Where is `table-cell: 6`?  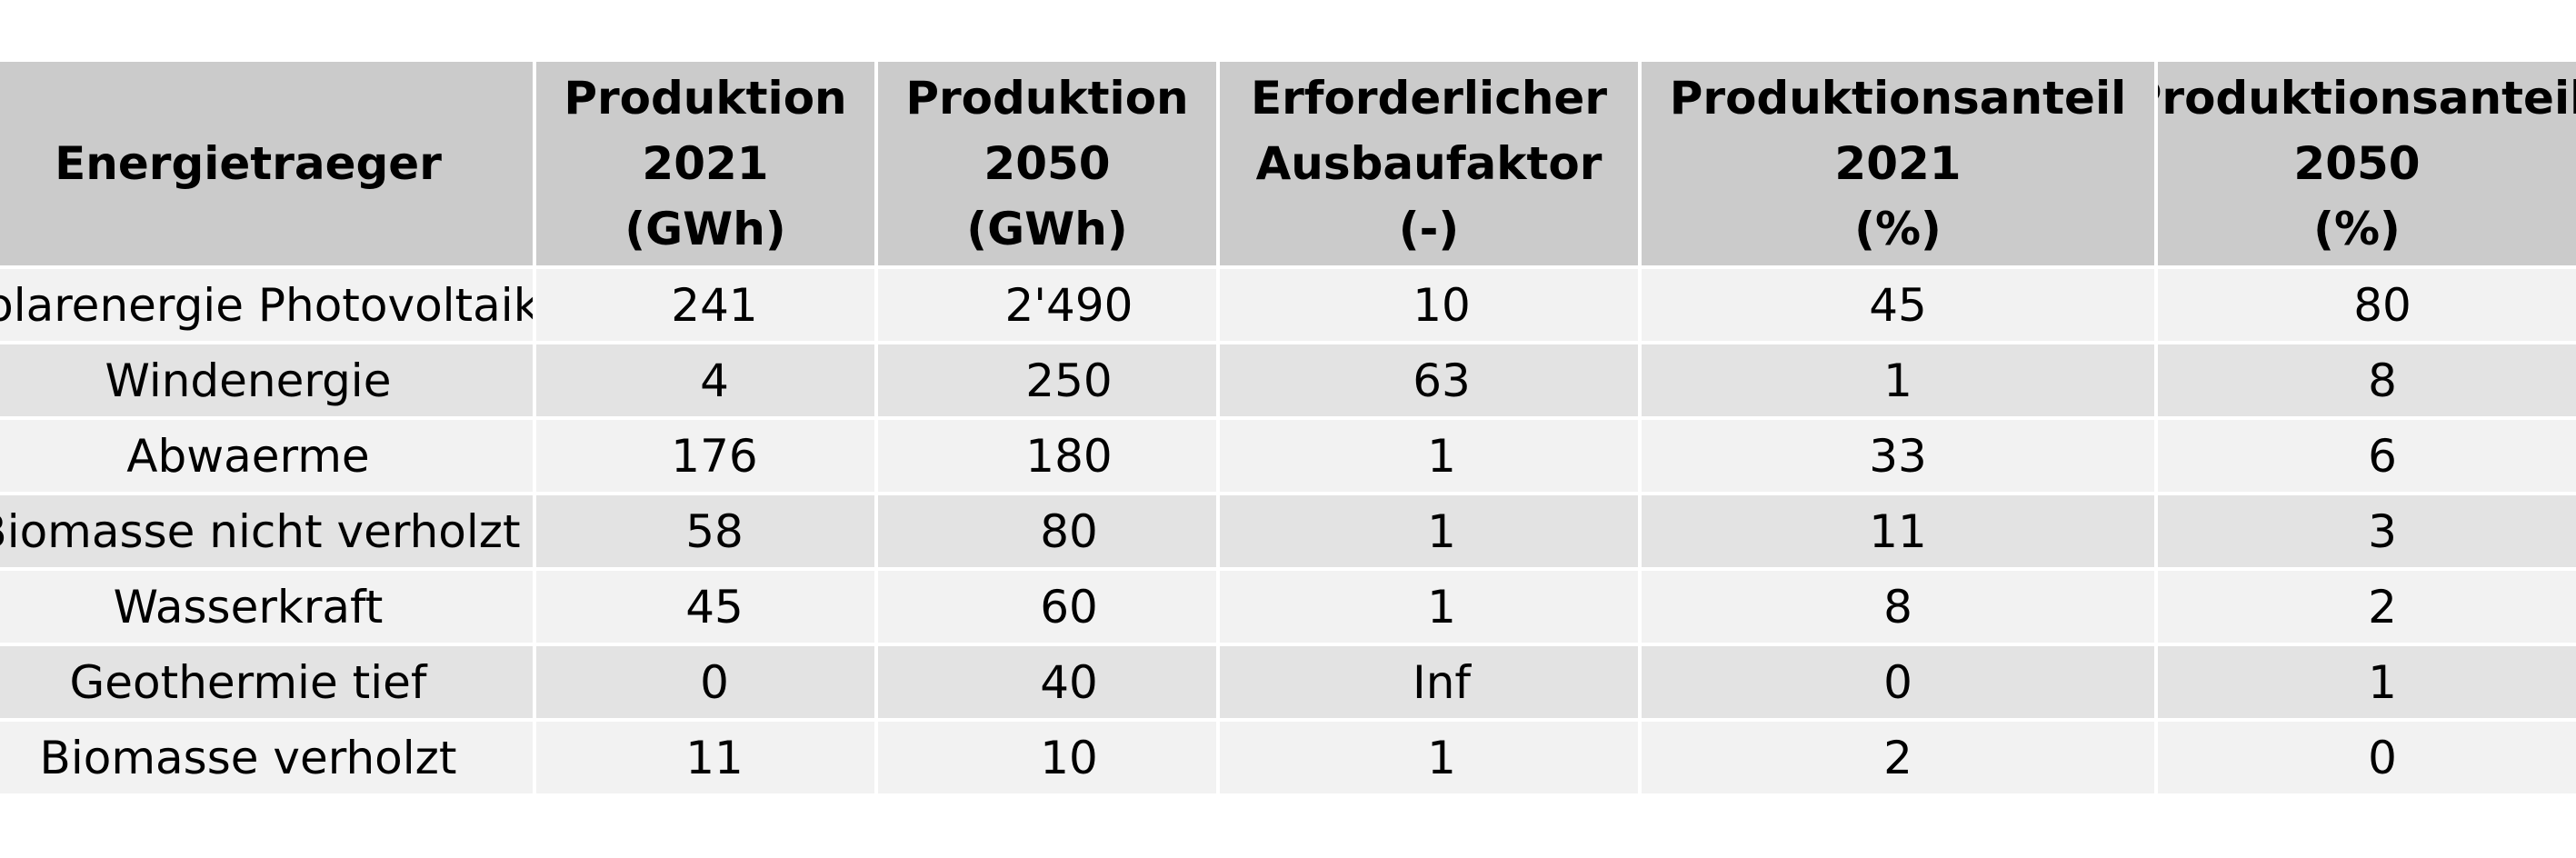
table-cell: 6 is located at coordinates (2367, 456).